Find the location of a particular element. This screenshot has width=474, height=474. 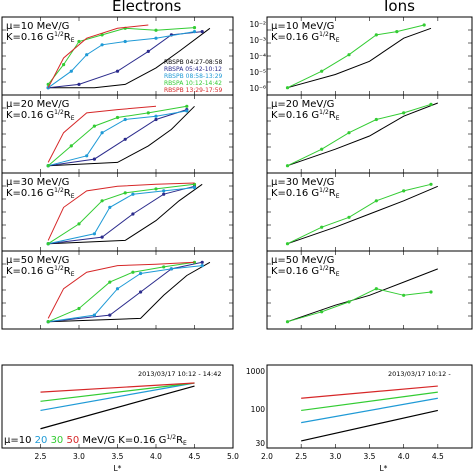

electrons-panel-20: μ=20 MeV/GK=0.16 G1/2RE is located at coordinates (117, 134).